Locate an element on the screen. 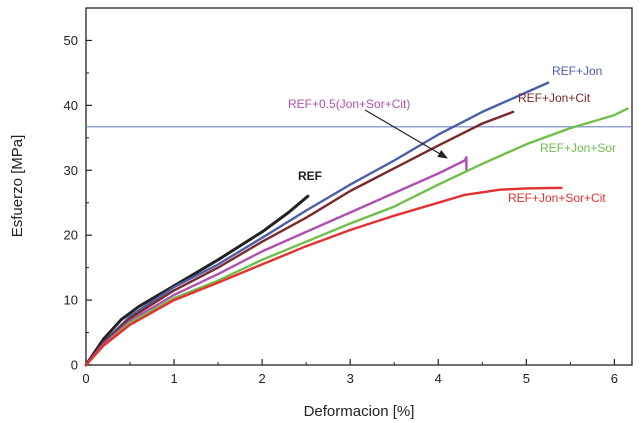  label-ref-jon-sor: REF+Jon+Sor is located at coordinates (578, 148).